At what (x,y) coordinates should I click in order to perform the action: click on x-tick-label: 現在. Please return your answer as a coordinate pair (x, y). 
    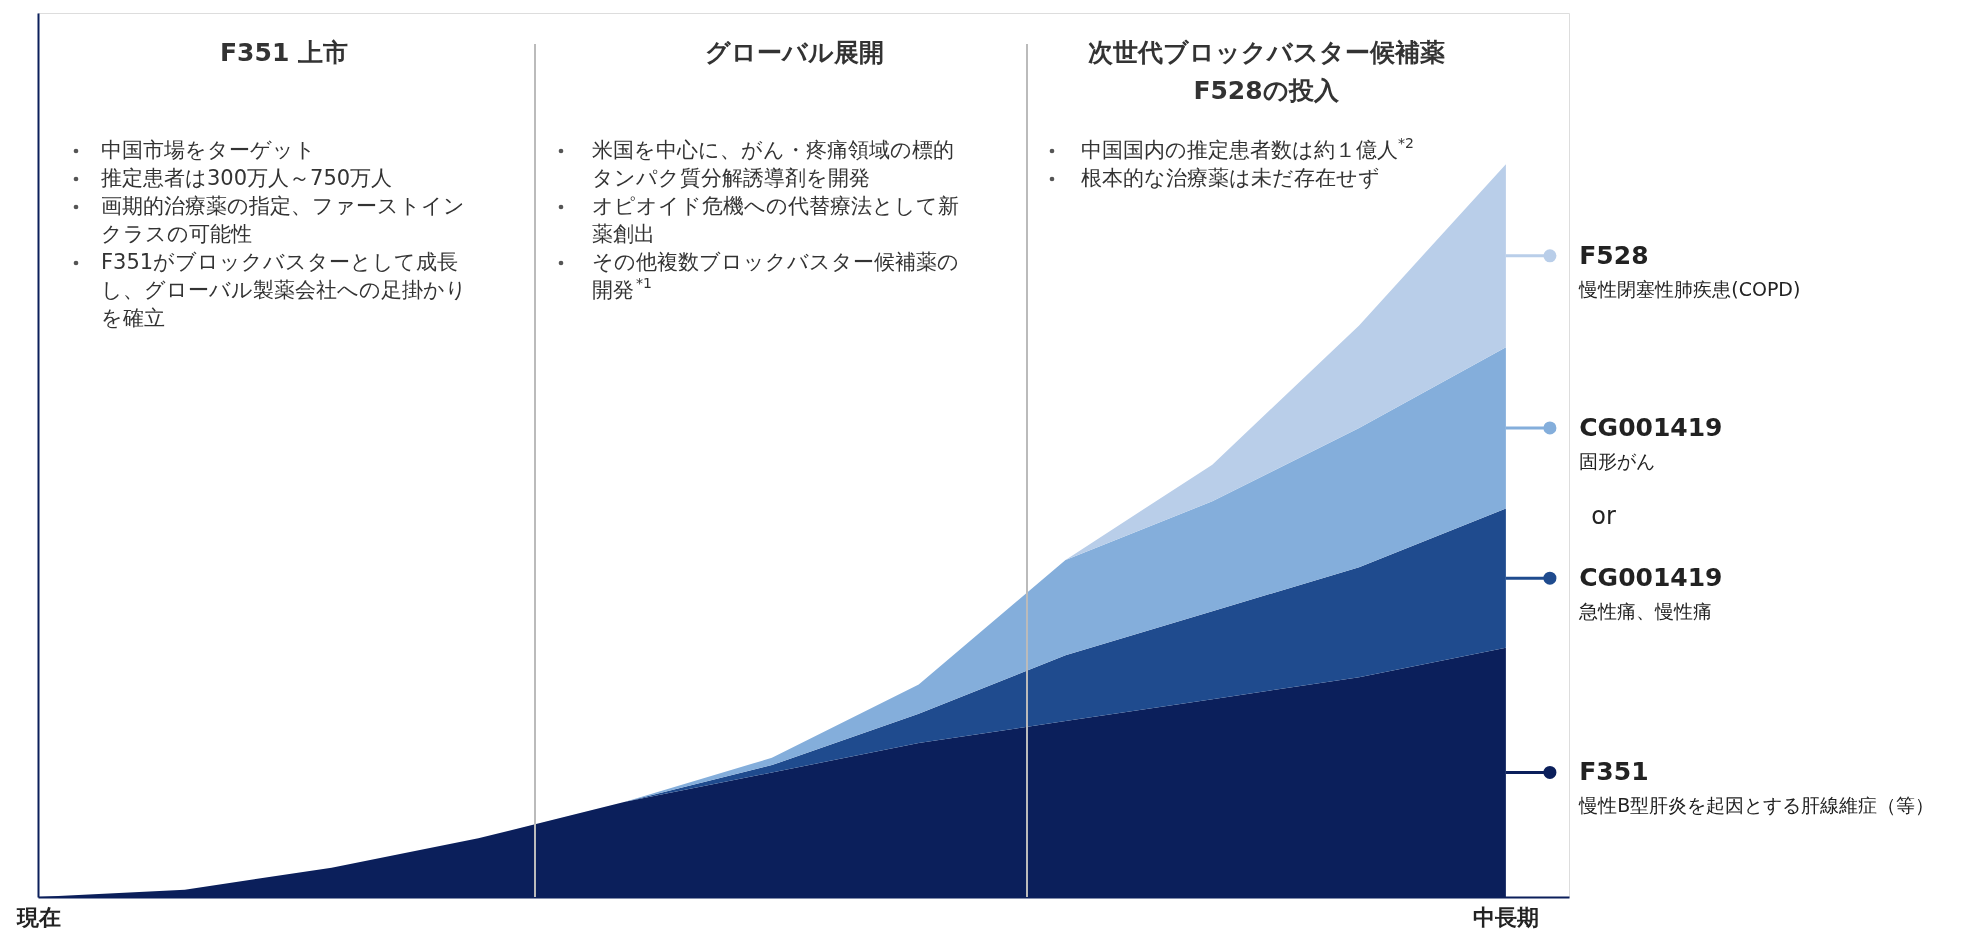
    Looking at the image, I should click on (38, 917).